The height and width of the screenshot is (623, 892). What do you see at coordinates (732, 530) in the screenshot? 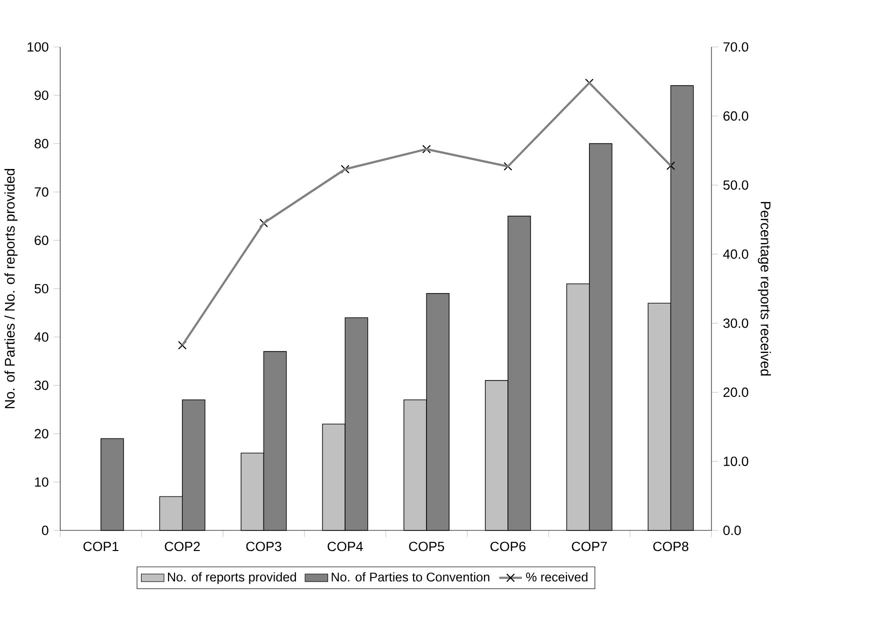
I see `y2-tick-label: 0.0` at bounding box center [732, 530].